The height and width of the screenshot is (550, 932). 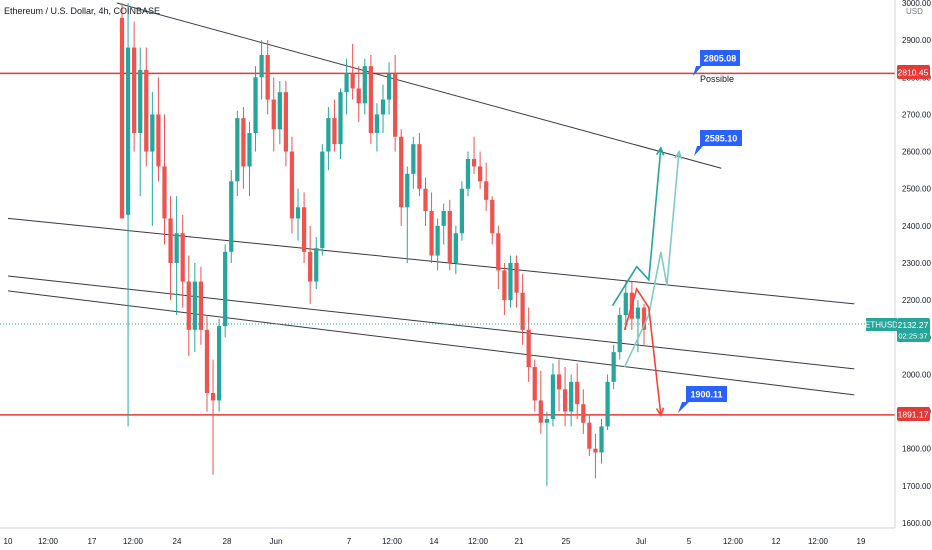 What do you see at coordinates (717, 79) in the screenshot?
I see `callout-2805-note: Possible` at bounding box center [717, 79].